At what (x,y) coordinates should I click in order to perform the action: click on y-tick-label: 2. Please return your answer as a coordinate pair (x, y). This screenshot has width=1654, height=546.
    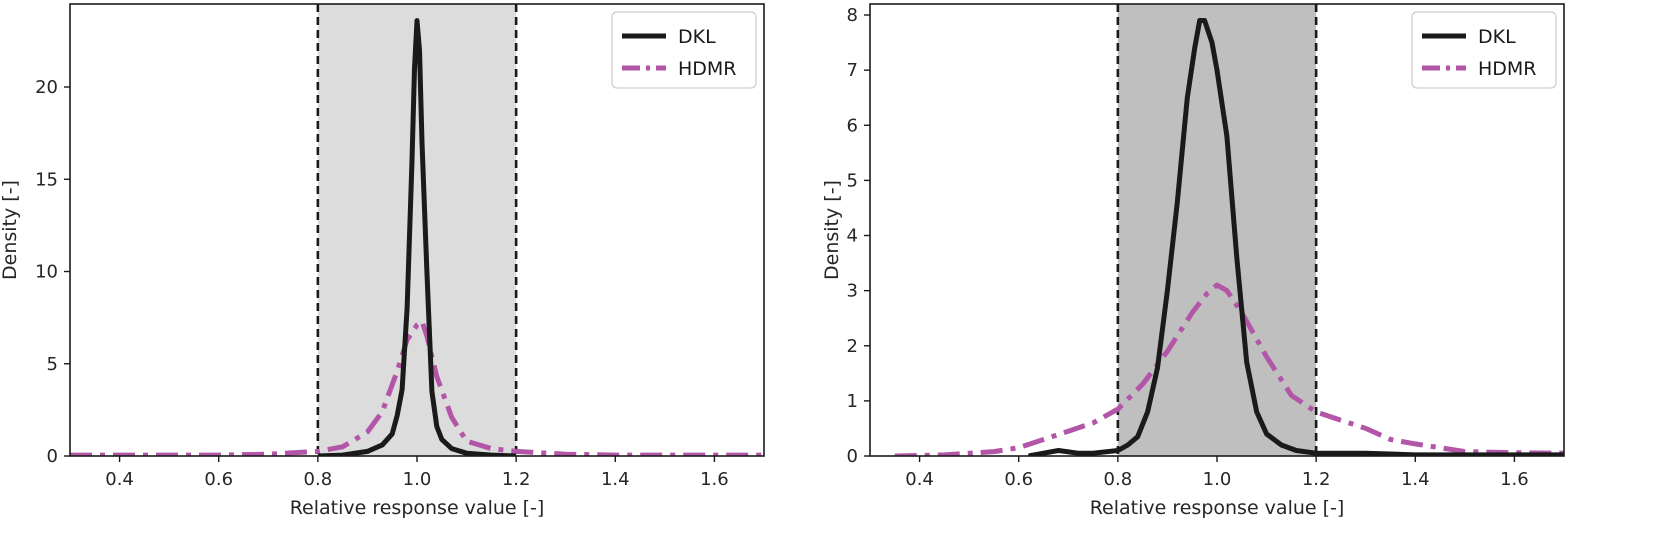
    Looking at the image, I should click on (852, 346).